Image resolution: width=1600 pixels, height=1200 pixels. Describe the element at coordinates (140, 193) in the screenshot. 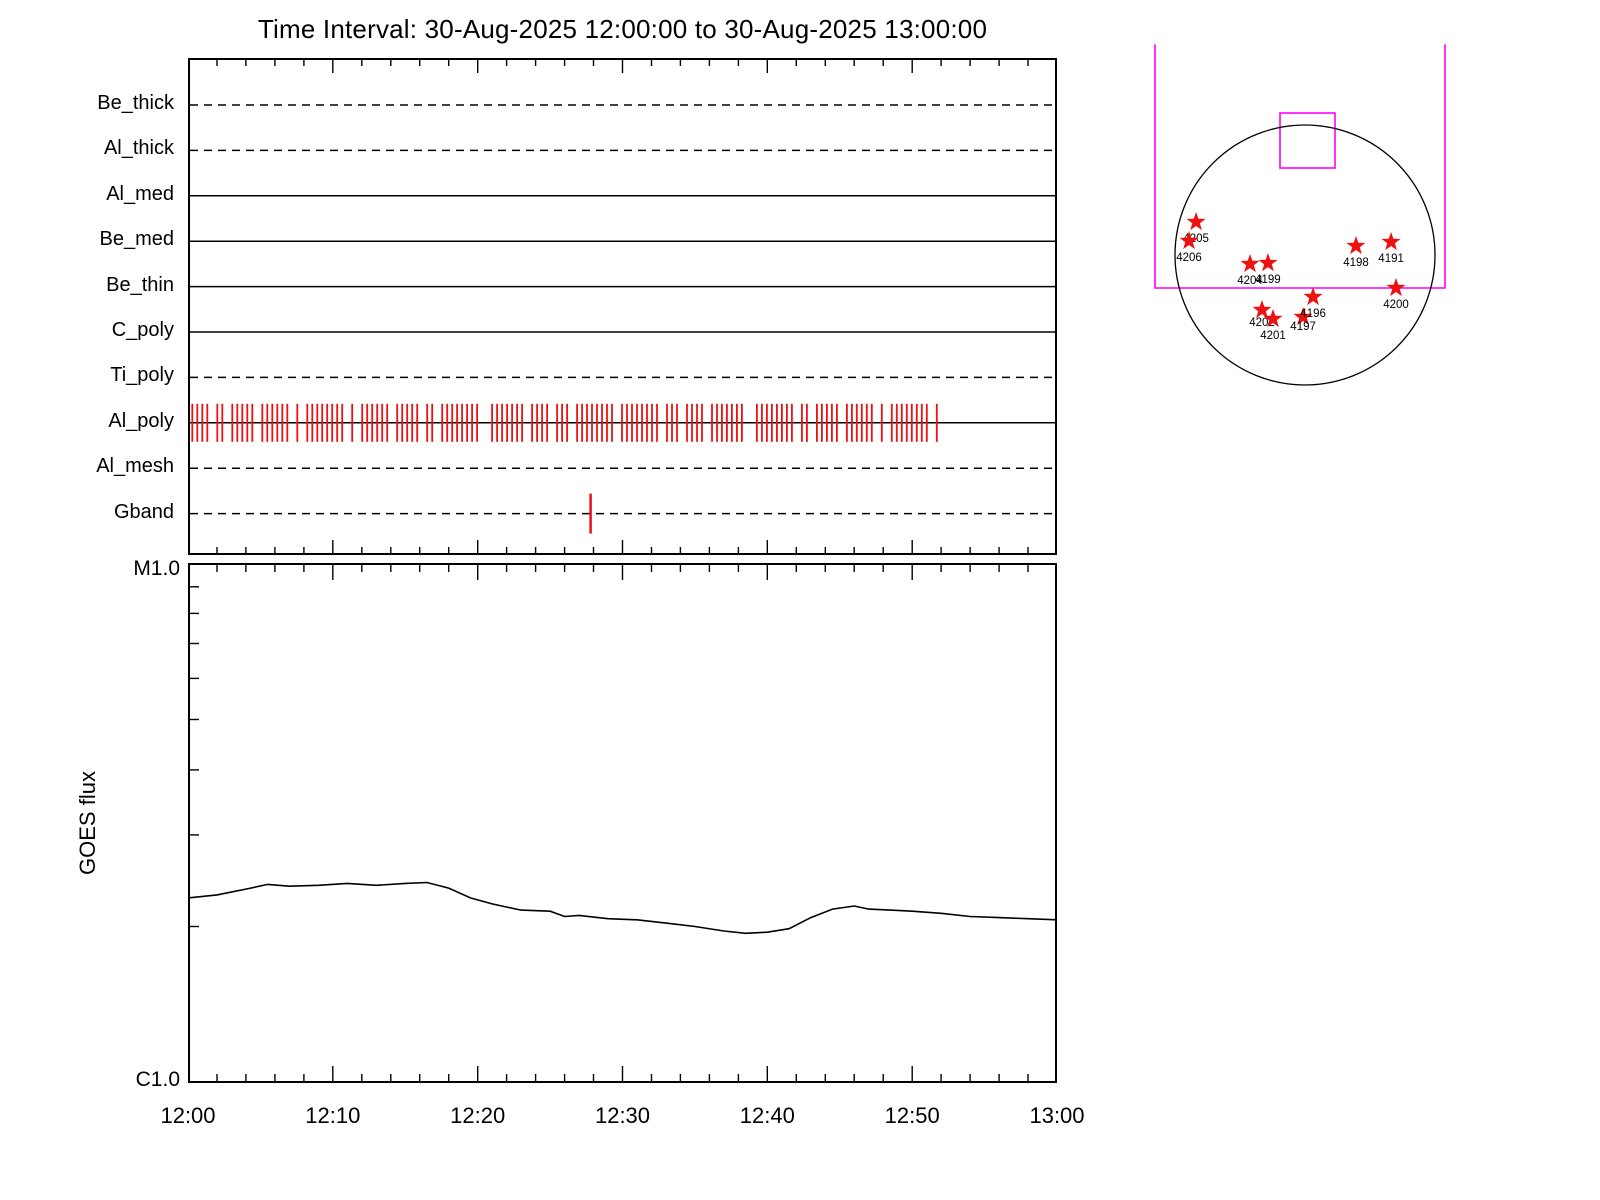

I see `channel-label-Al_med: Al_med` at that location.